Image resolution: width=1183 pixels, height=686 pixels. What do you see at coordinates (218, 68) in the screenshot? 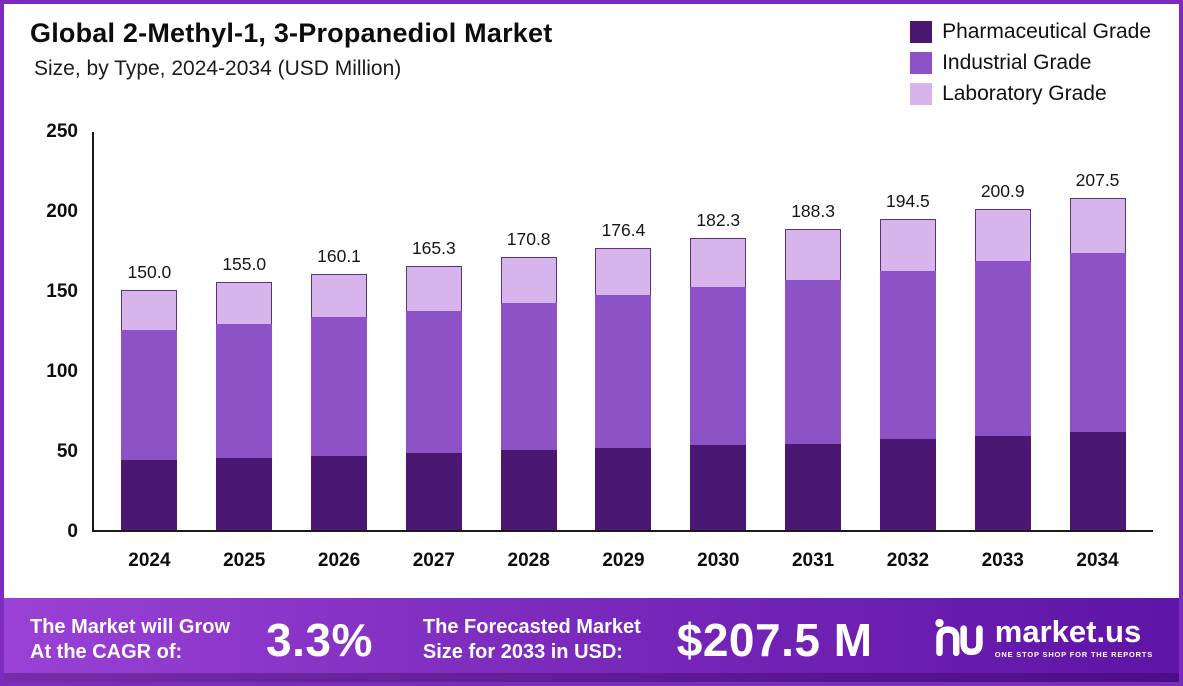
I see `chart-subtitle: Size, by Type, 2024-2034 (USD Million)` at bounding box center [218, 68].